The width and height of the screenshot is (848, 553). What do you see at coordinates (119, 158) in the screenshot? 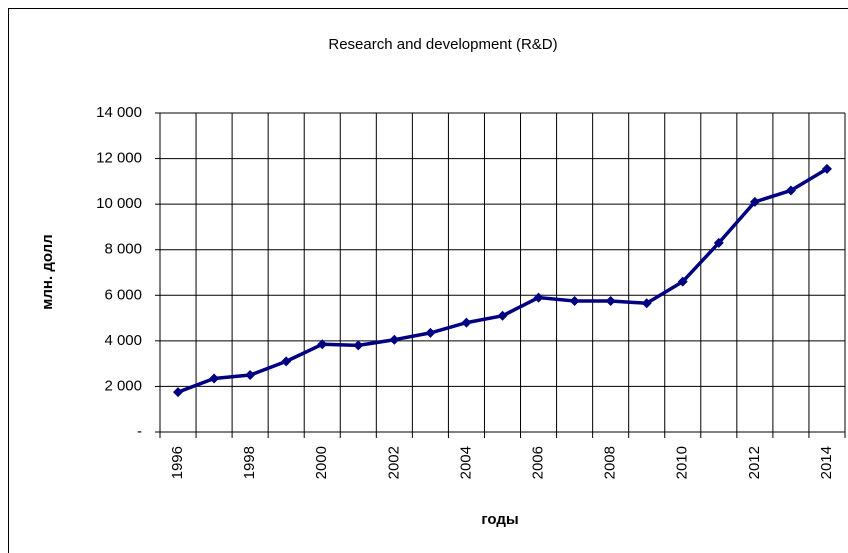
I see `y-tick-label: 12 000` at bounding box center [119, 158].